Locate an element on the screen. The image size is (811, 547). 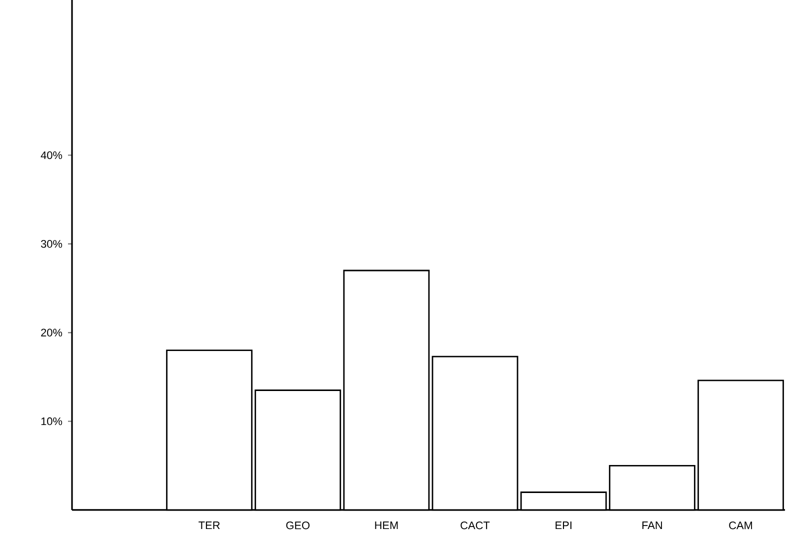
x-tick-label: EPI is located at coordinates (564, 526).